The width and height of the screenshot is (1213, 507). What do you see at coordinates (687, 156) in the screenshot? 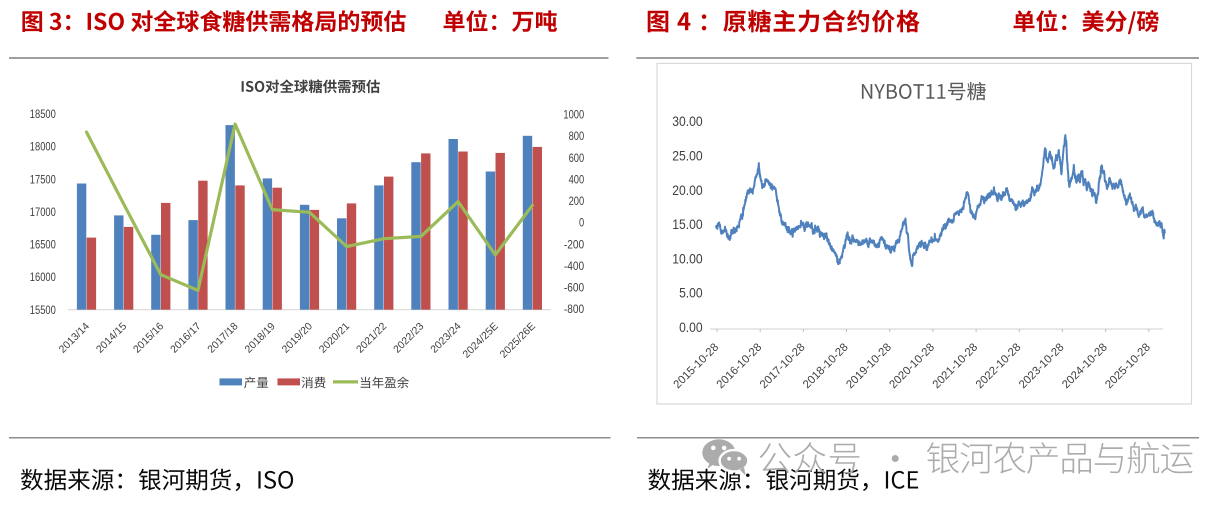
I see `svg-text: 25.00` at bounding box center [687, 156].